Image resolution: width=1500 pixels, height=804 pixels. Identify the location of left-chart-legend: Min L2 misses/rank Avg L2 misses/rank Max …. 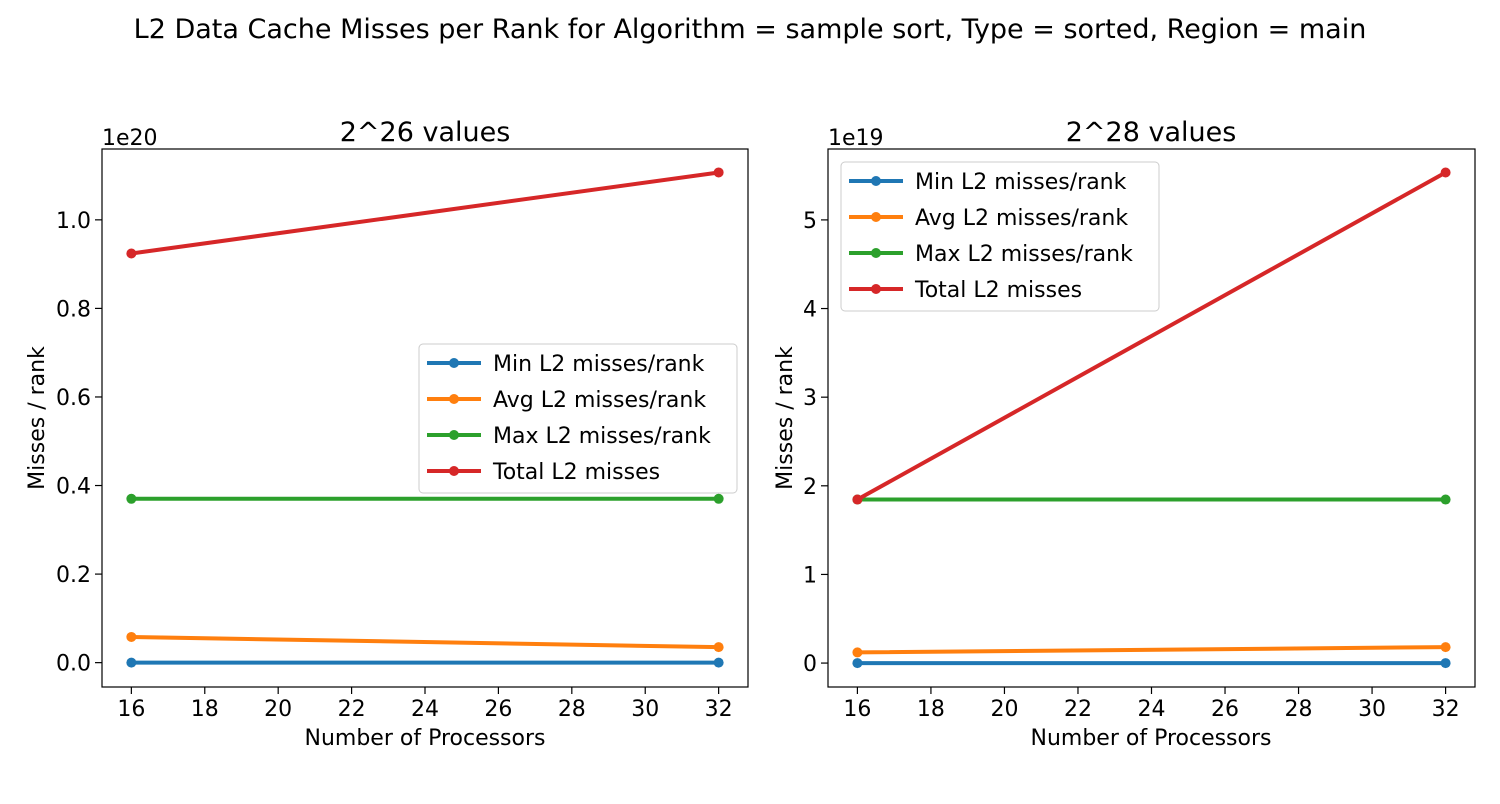
(578, 418).